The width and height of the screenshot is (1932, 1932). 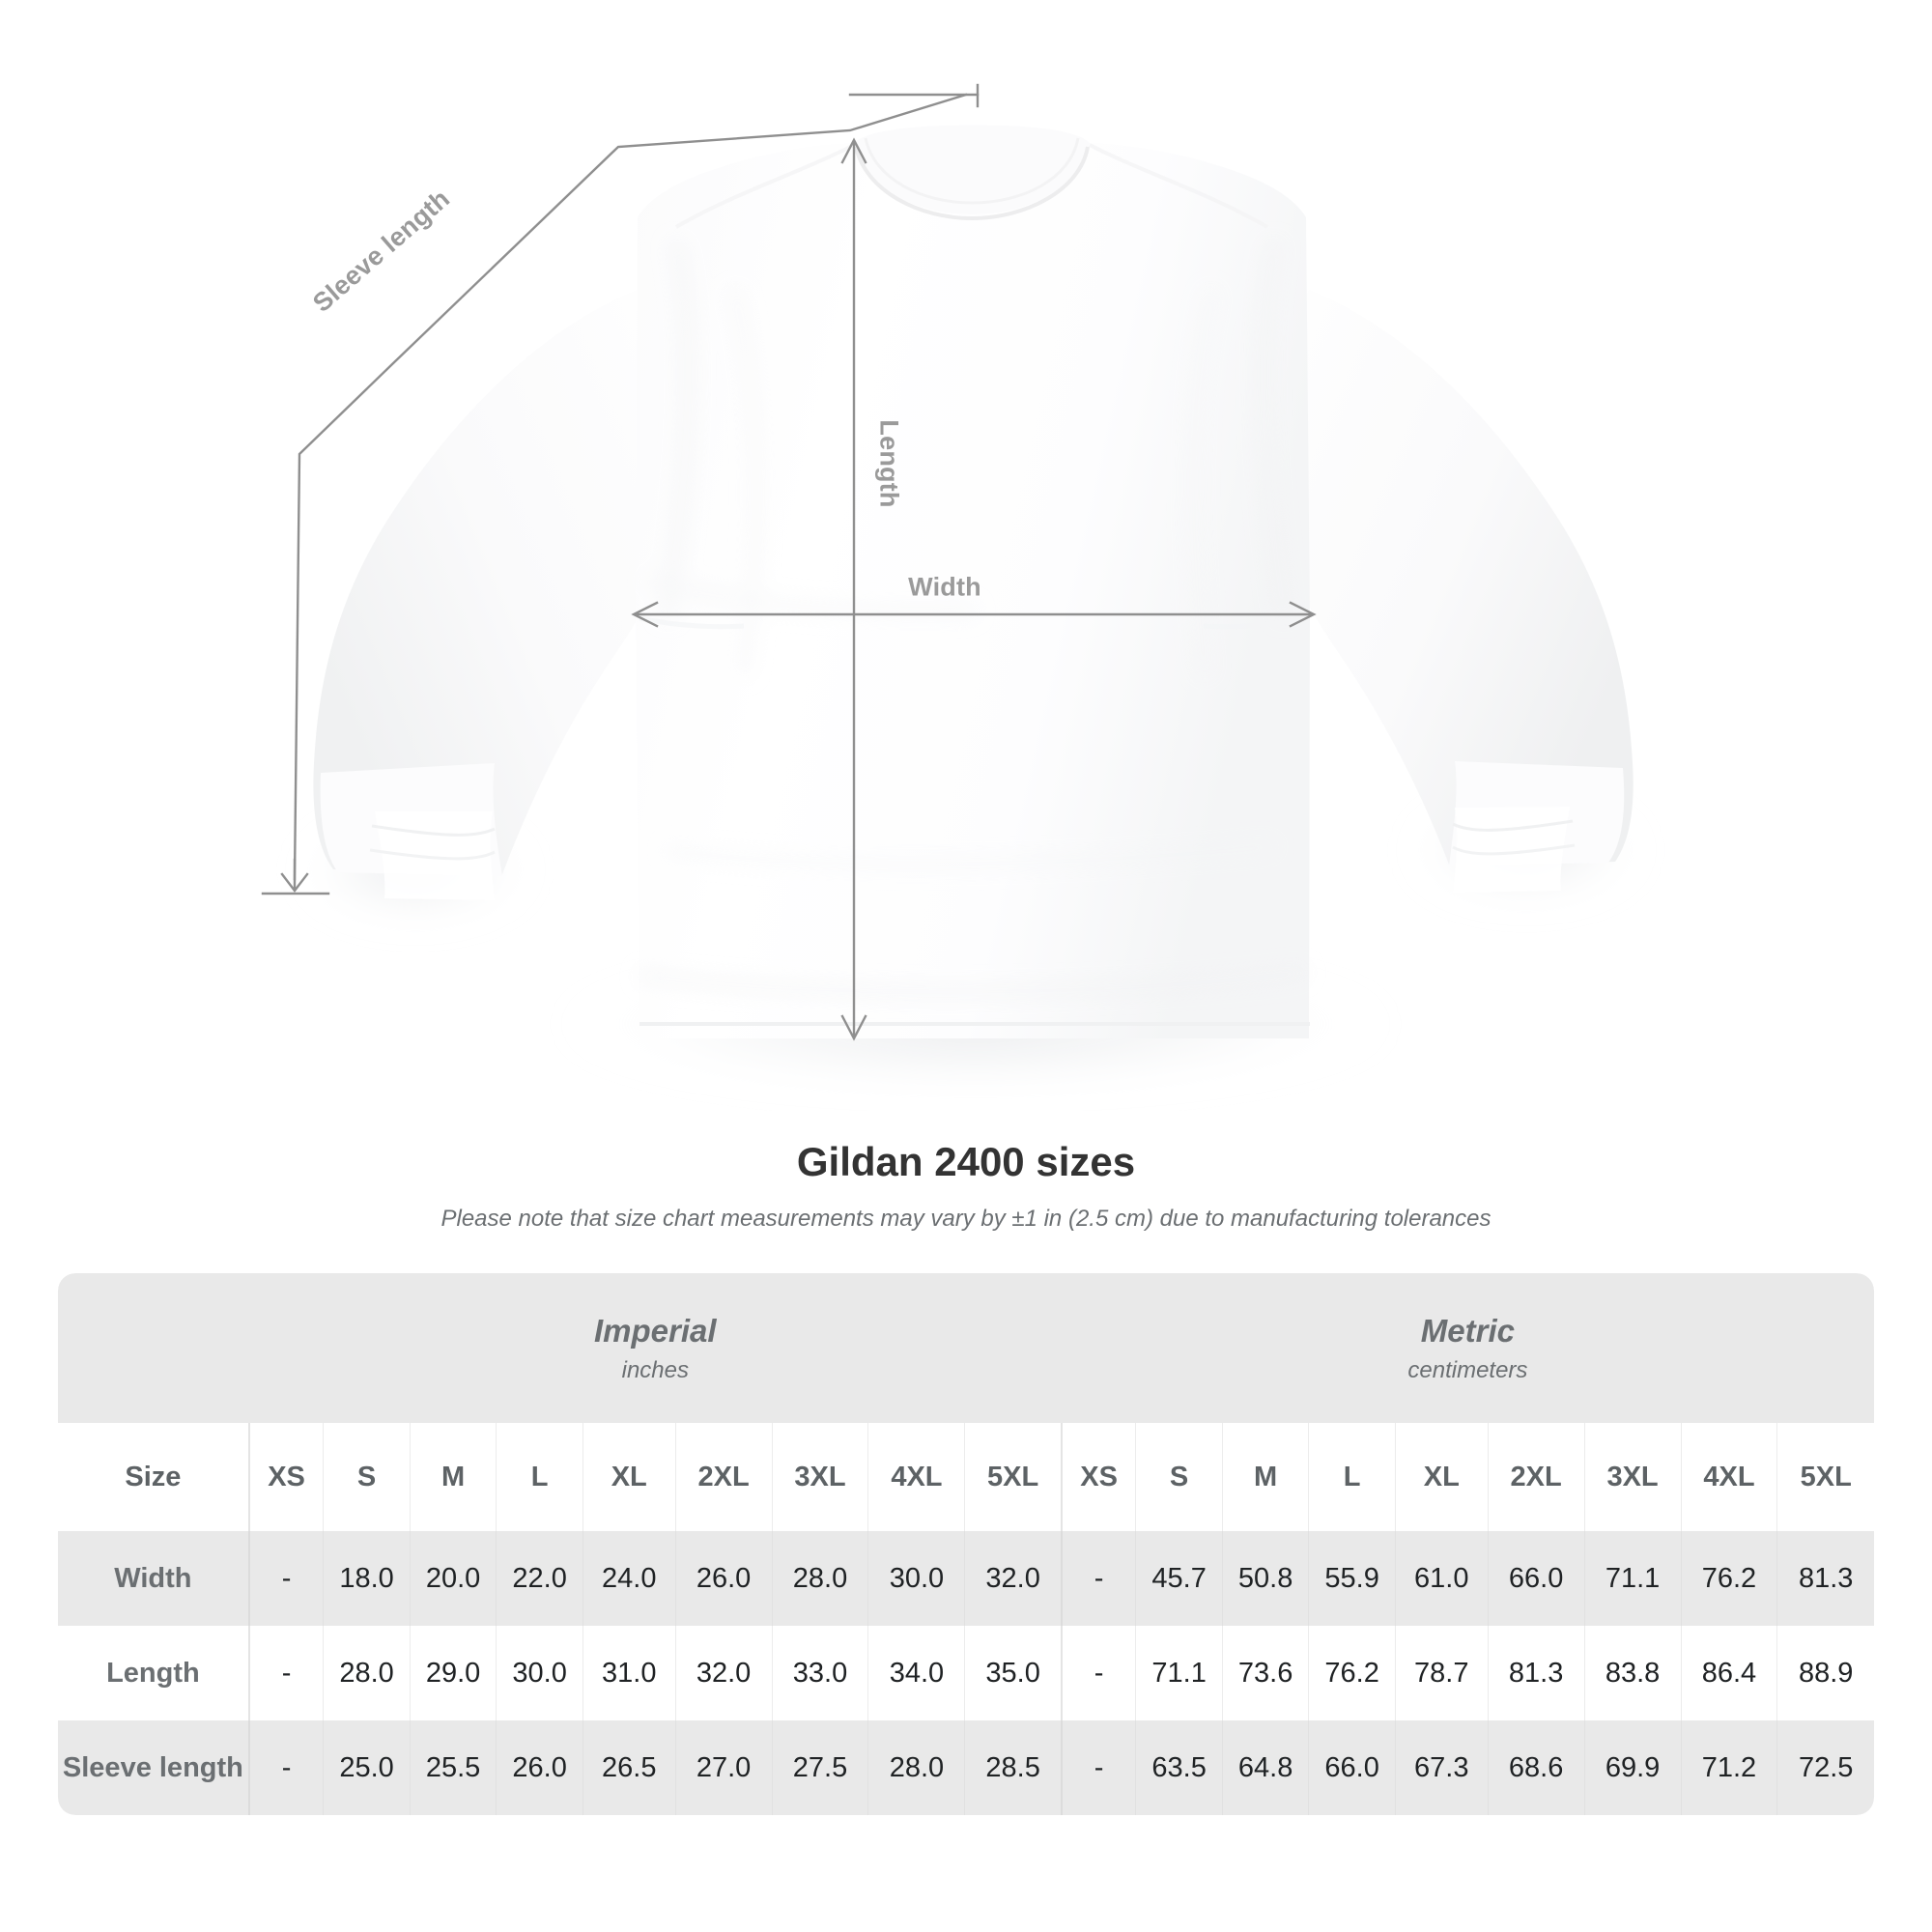 I want to click on cell-sleeve-imperial-l: 26.0, so click(x=539, y=1767).